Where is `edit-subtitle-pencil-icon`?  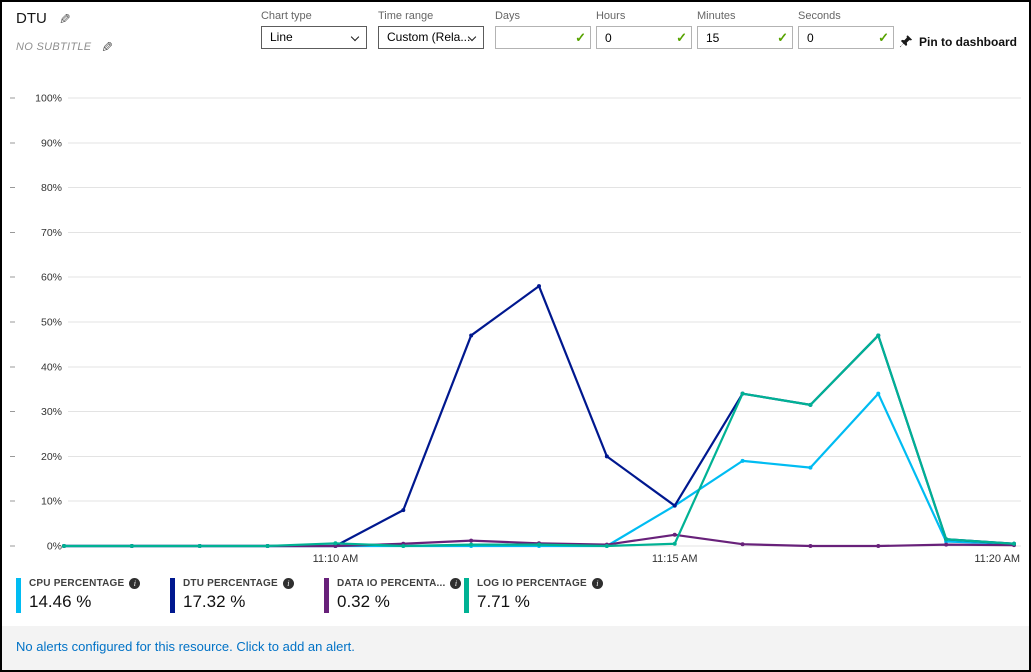
edit-subtitle-pencil-icon is located at coordinates (107, 47).